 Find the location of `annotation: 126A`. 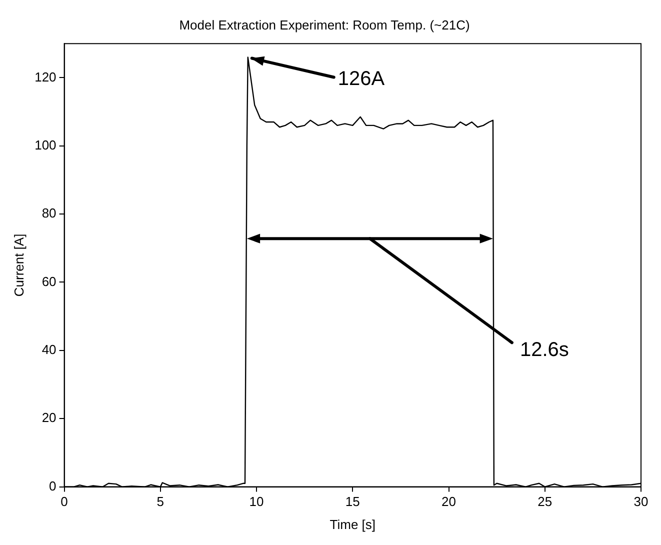

annotation: 126A is located at coordinates (362, 79).